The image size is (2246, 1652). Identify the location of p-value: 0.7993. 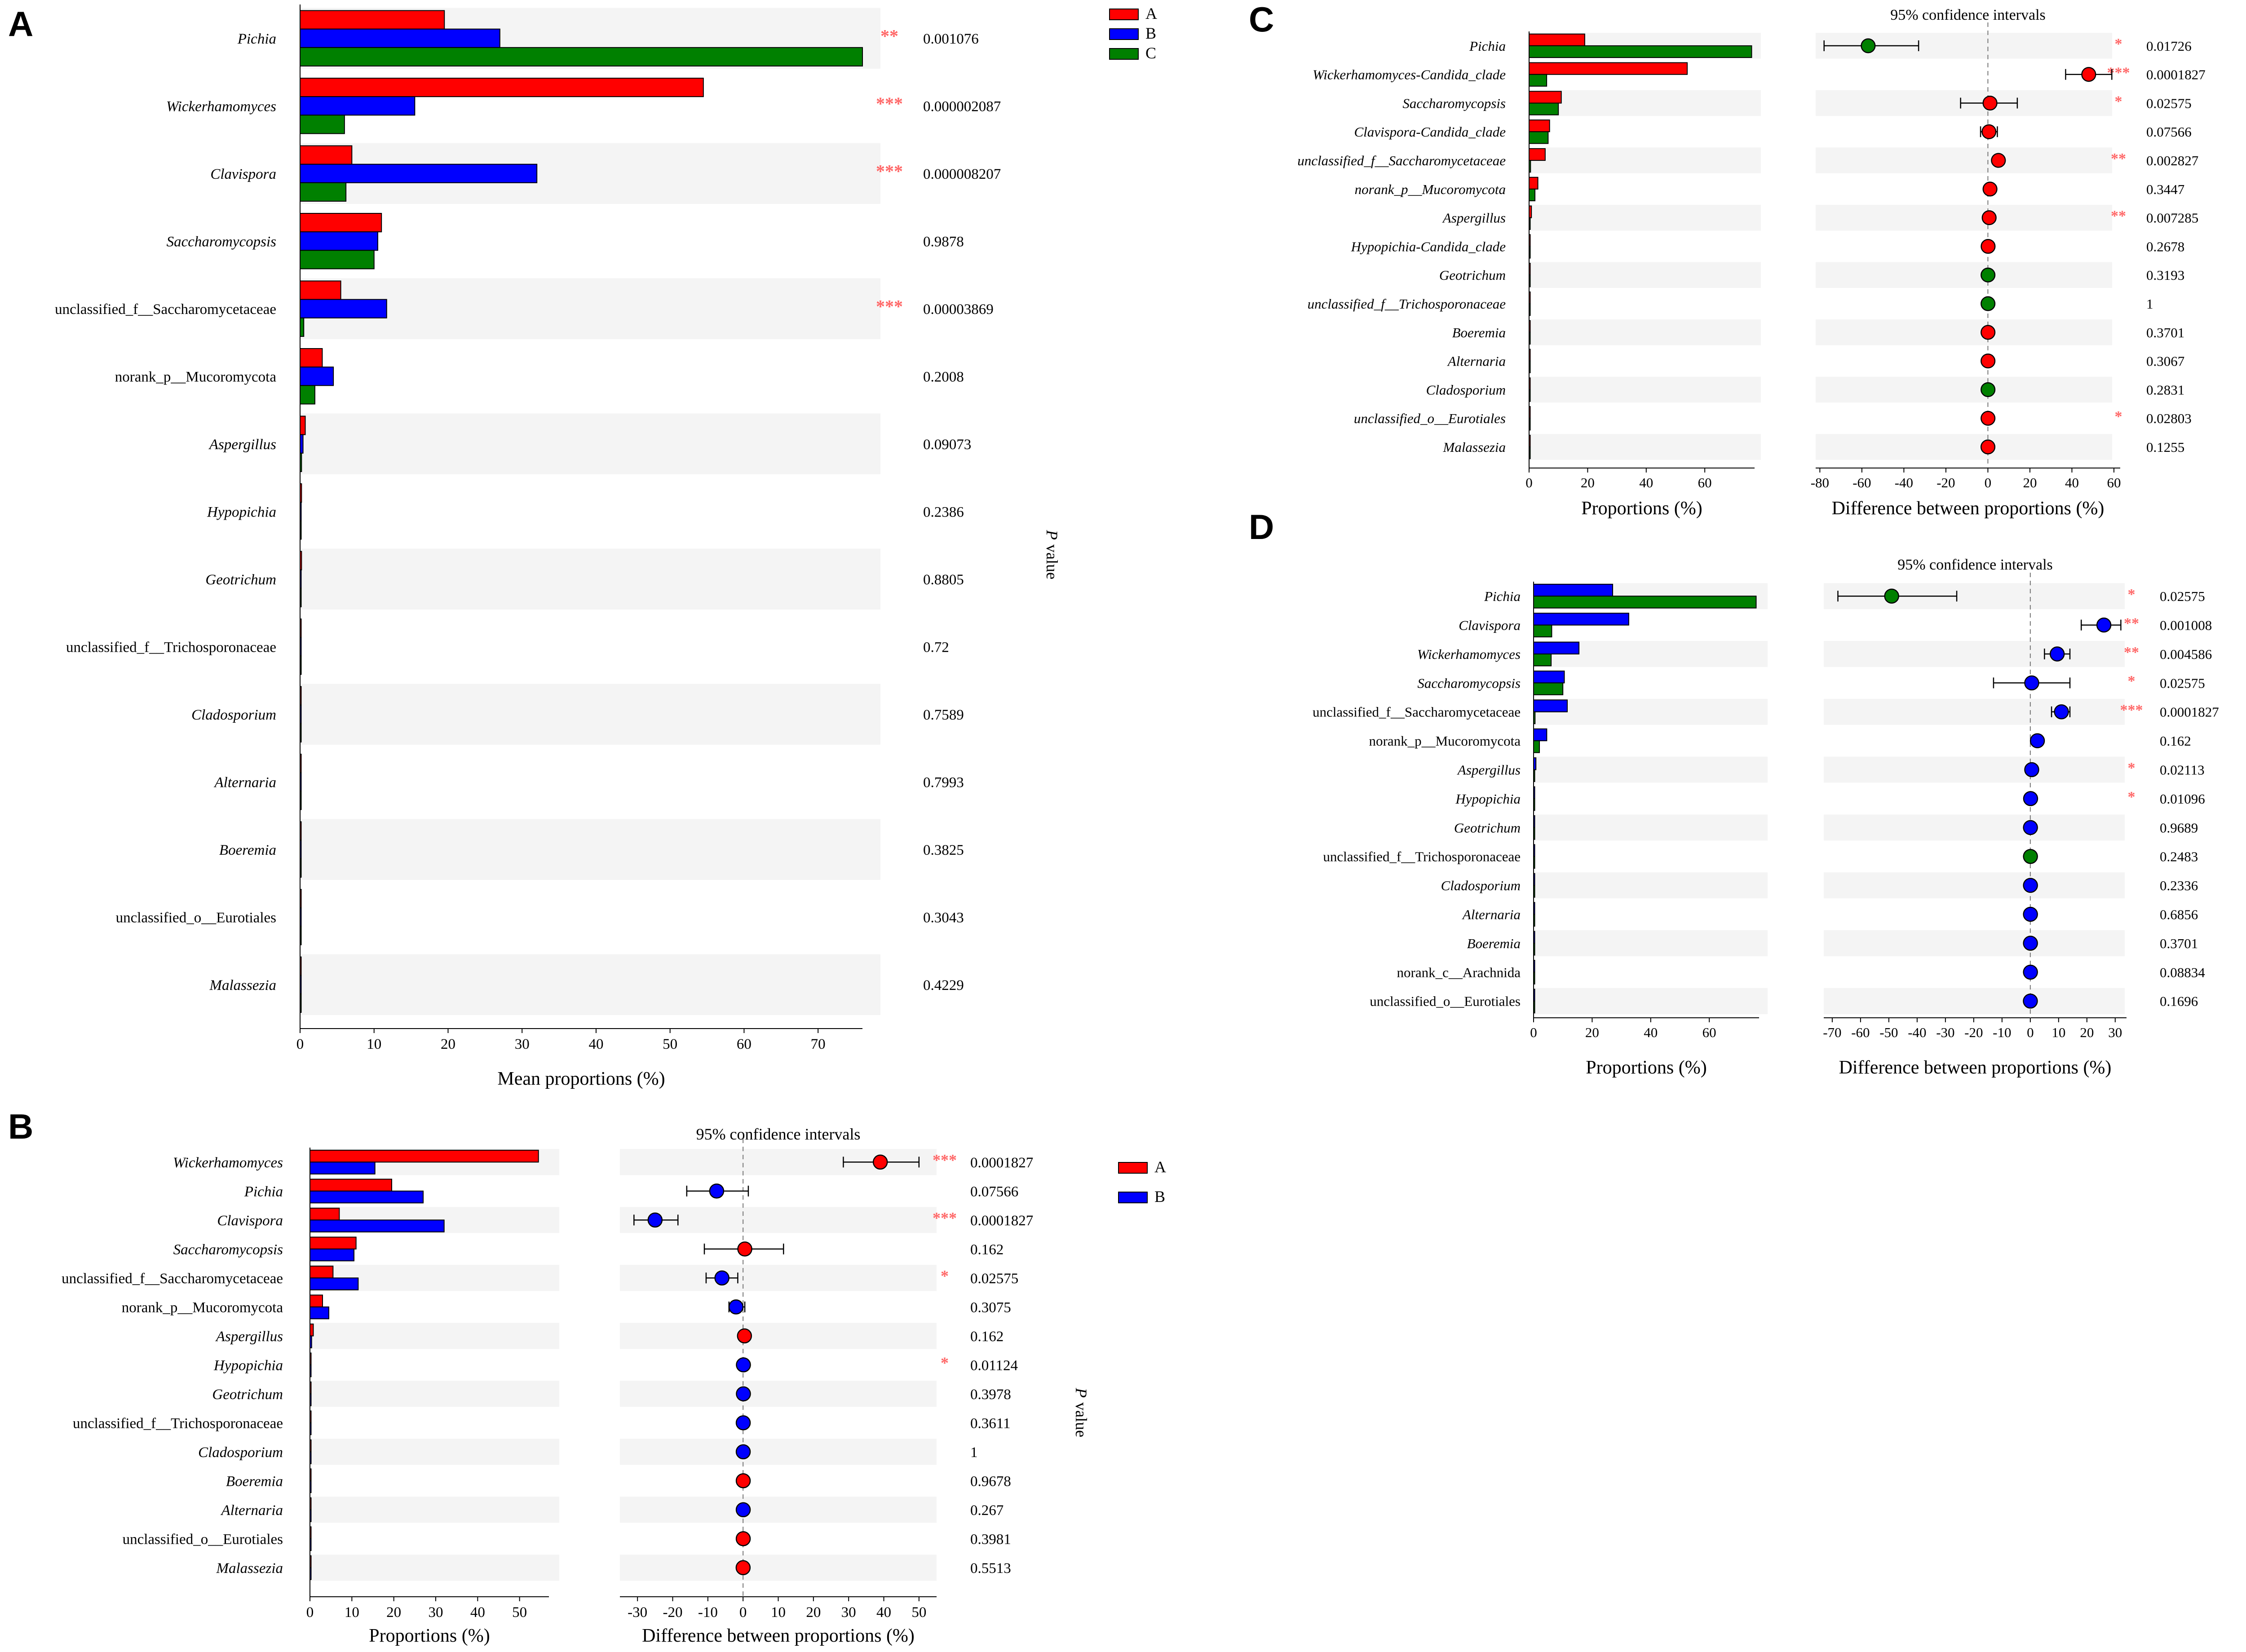
(943, 782).